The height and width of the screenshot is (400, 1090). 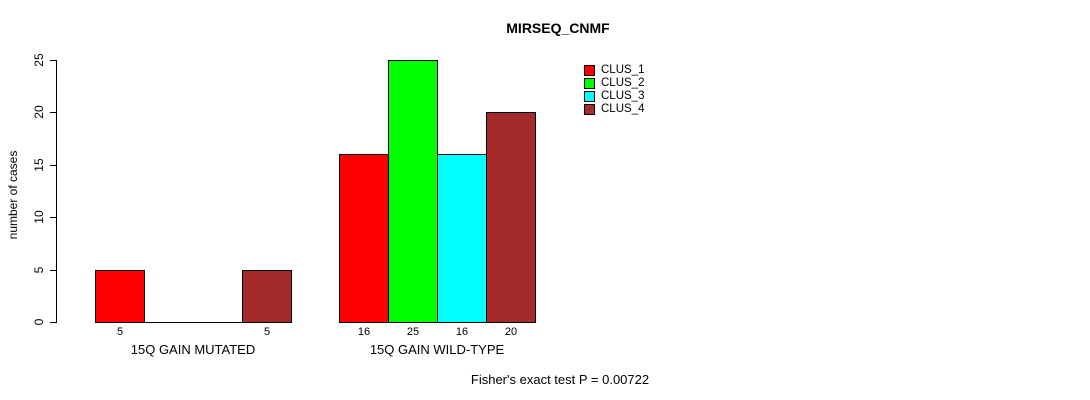 What do you see at coordinates (193, 349) in the screenshot?
I see `group-label: 15Q GAIN MUTATED` at bounding box center [193, 349].